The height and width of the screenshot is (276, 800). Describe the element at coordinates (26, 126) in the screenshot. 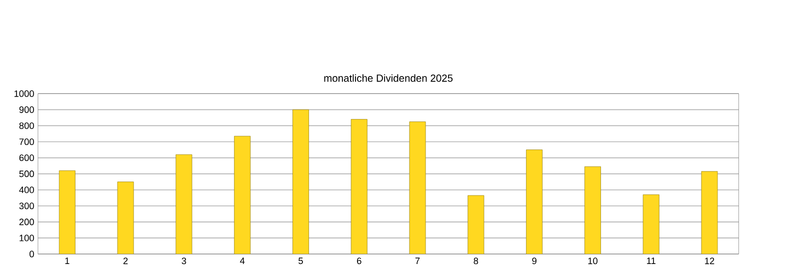

I see `y-tick-label: 800` at that location.